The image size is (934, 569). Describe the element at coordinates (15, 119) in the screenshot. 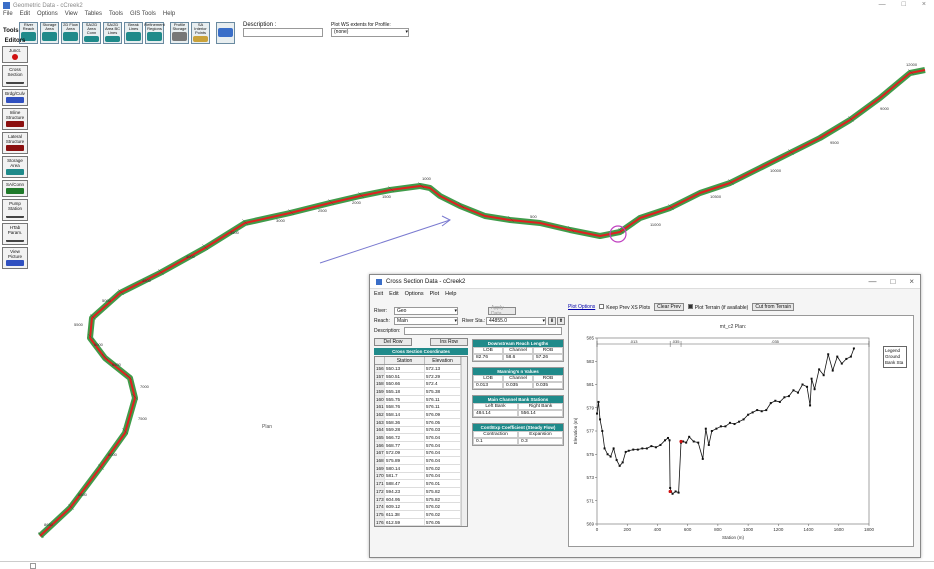

I see `inline-structure-editor-button: Inline Structure` at that location.